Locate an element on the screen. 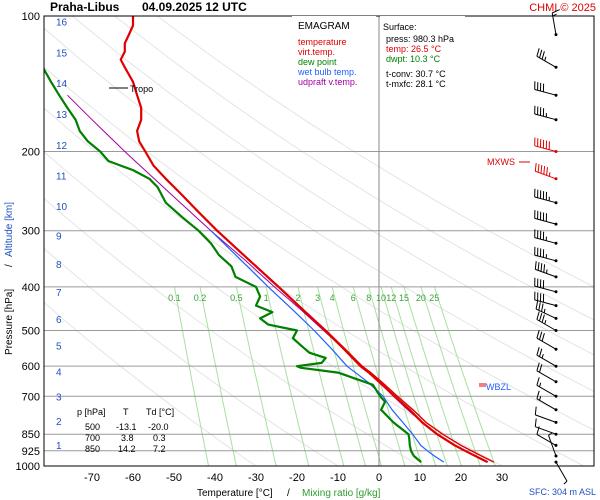  table-cell: 7.2 is located at coordinates (159, 449).